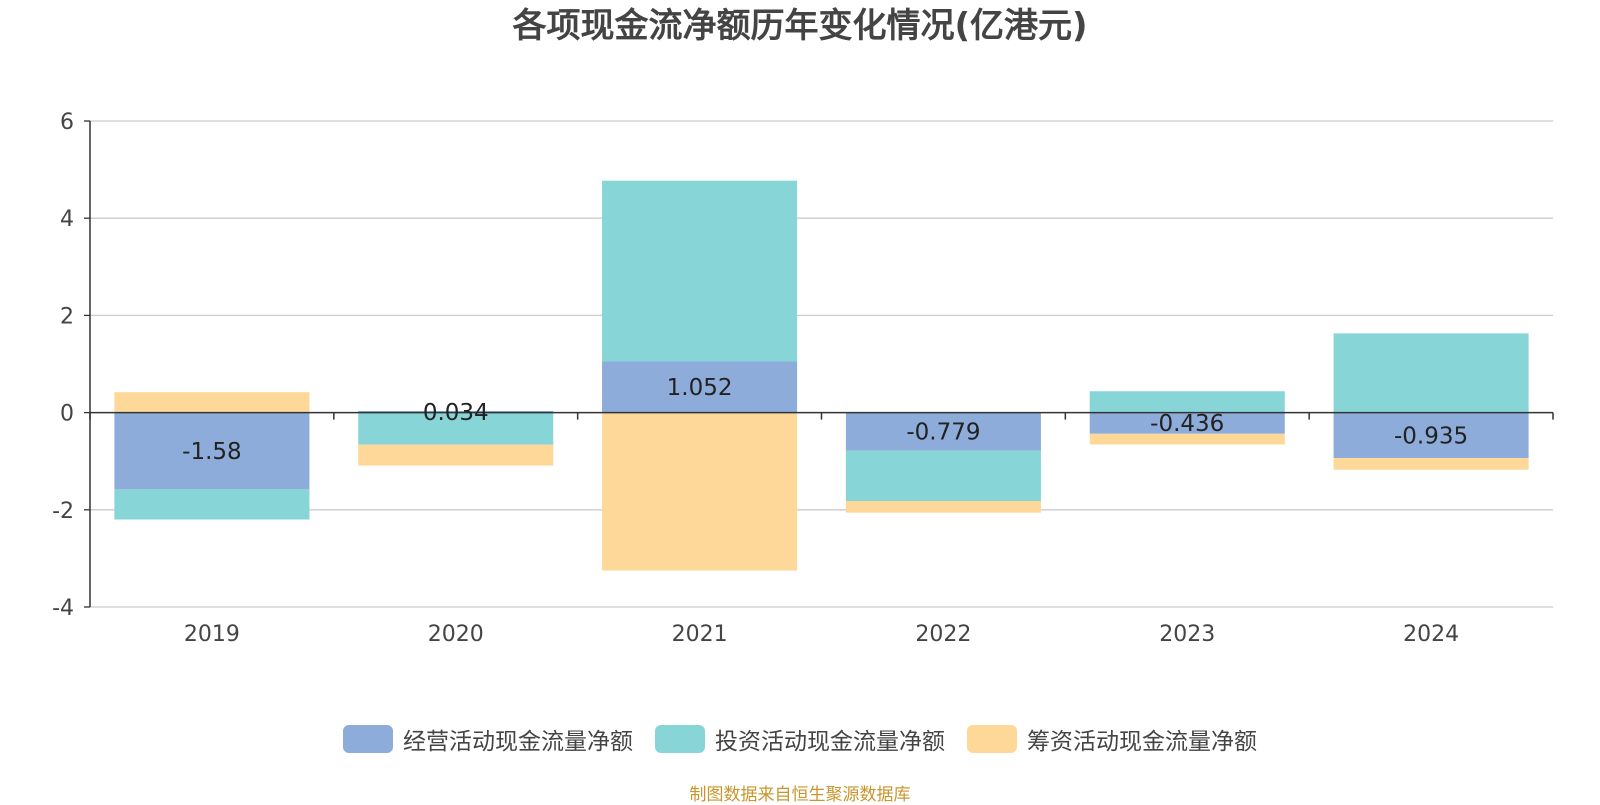 This screenshot has height=805, width=1600. I want to click on y-tick-label: 4, so click(67, 219).